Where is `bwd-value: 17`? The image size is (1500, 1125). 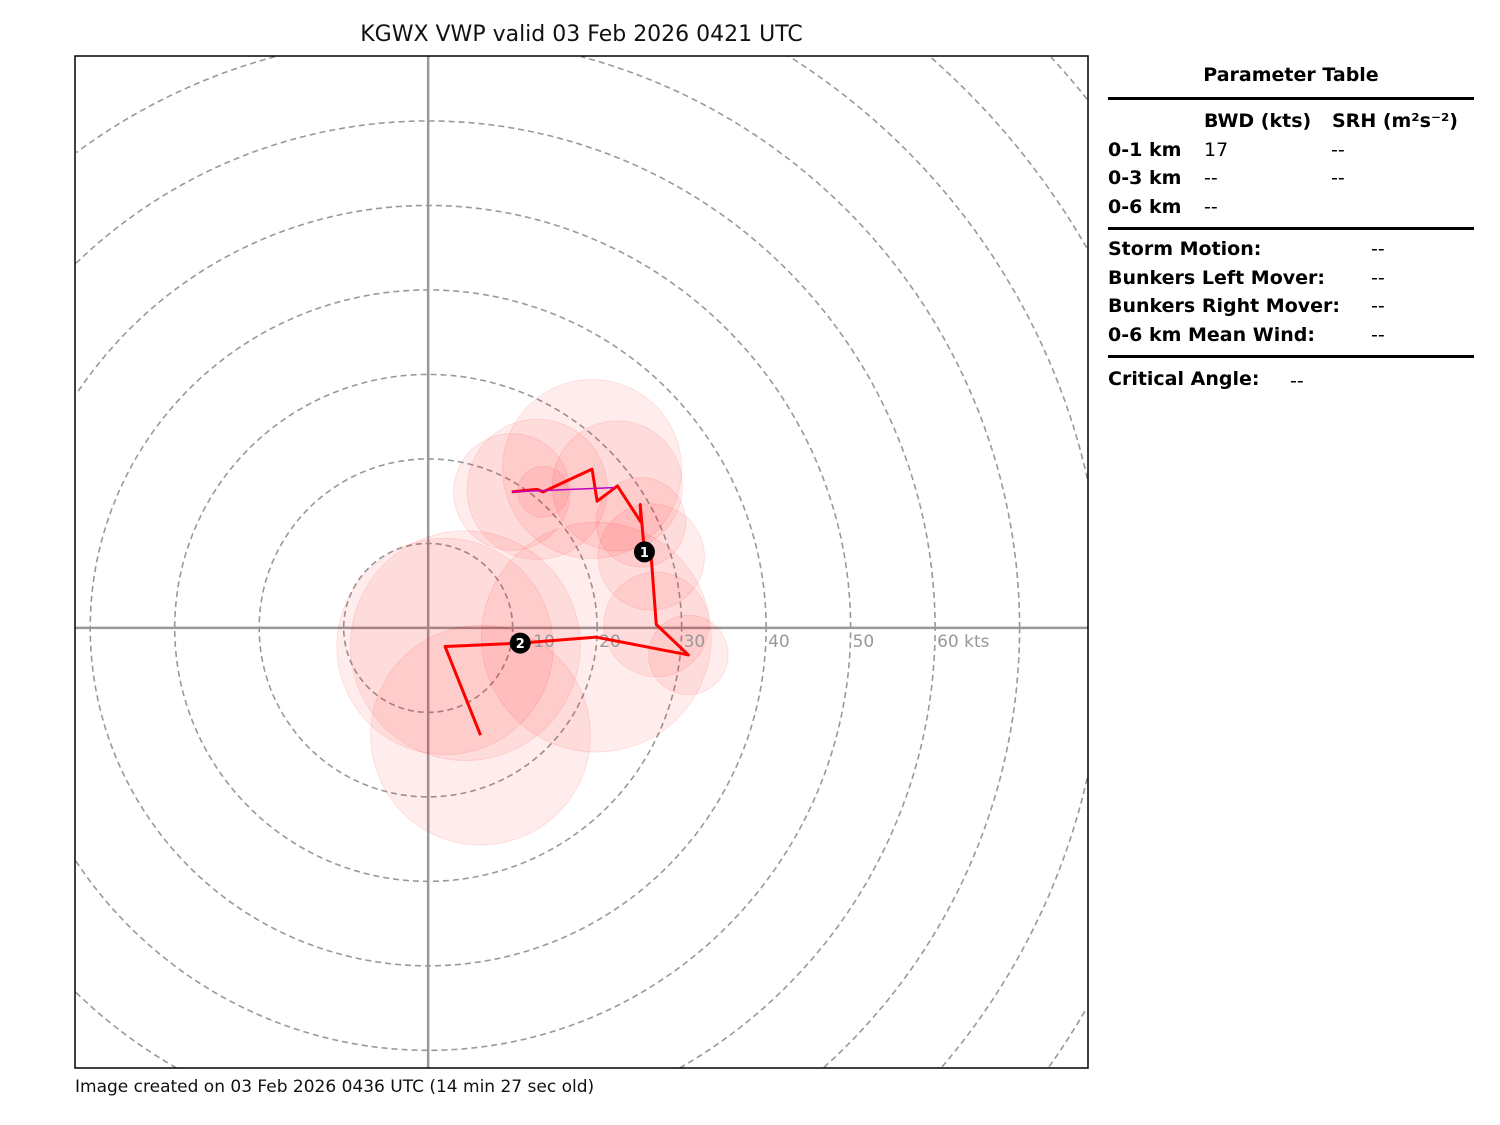 bwd-value: 17 is located at coordinates (1216, 149).